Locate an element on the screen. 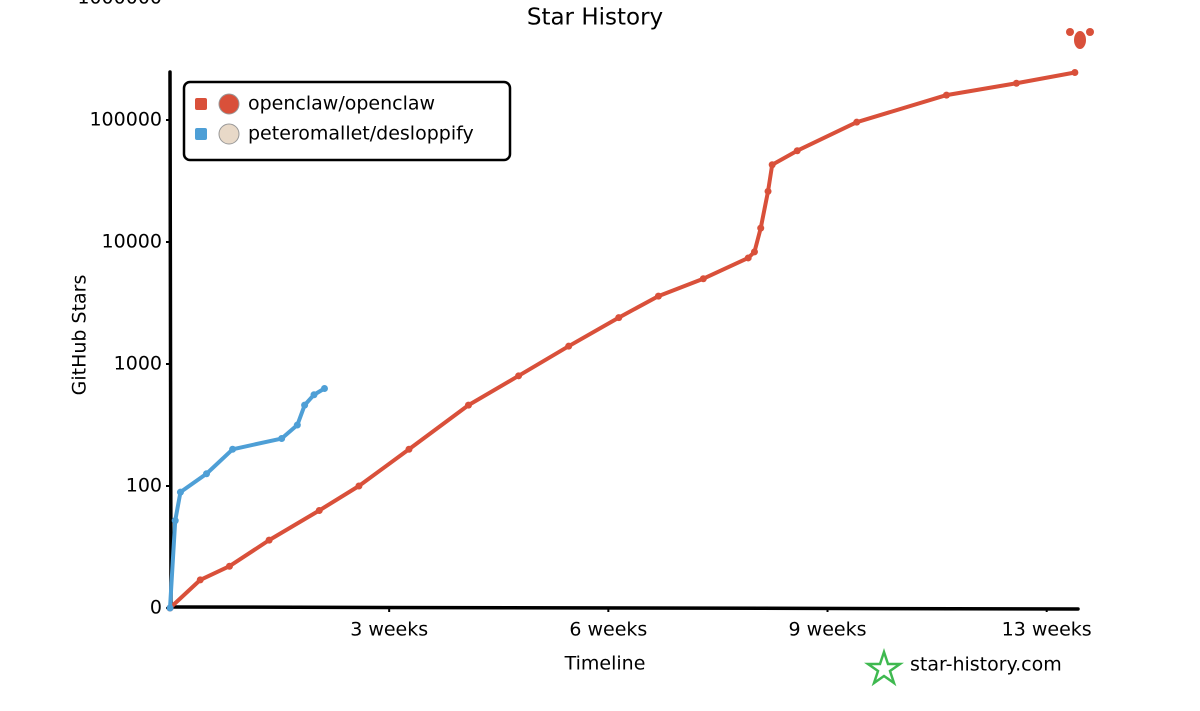 The height and width of the screenshot is (711, 1200). y-tick-label: 100 is located at coordinates (144, 486).